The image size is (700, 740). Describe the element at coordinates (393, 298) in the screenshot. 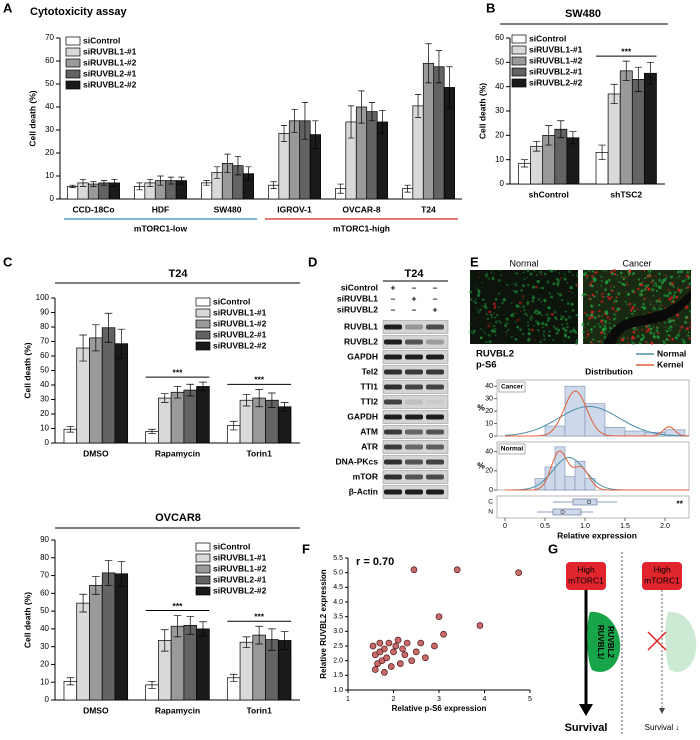

I see `condition-sign: –` at that location.